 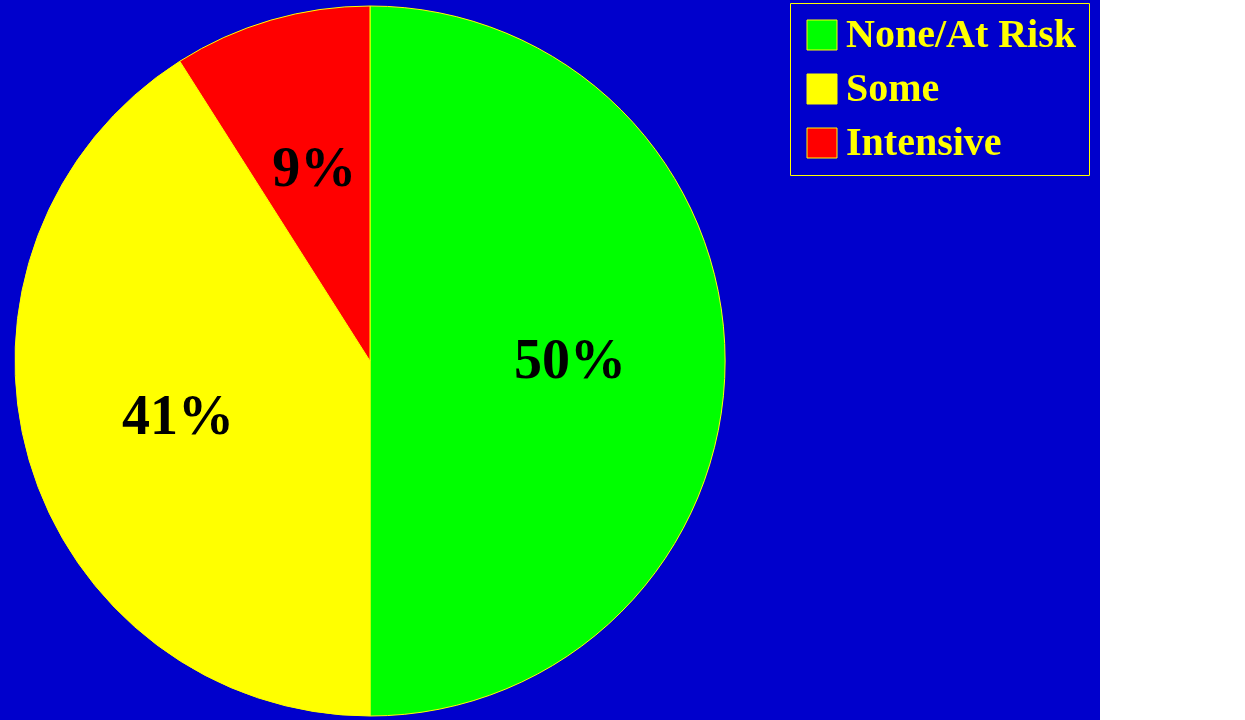 What do you see at coordinates (177, 414) in the screenshot?
I see `data-label: 41%` at bounding box center [177, 414].